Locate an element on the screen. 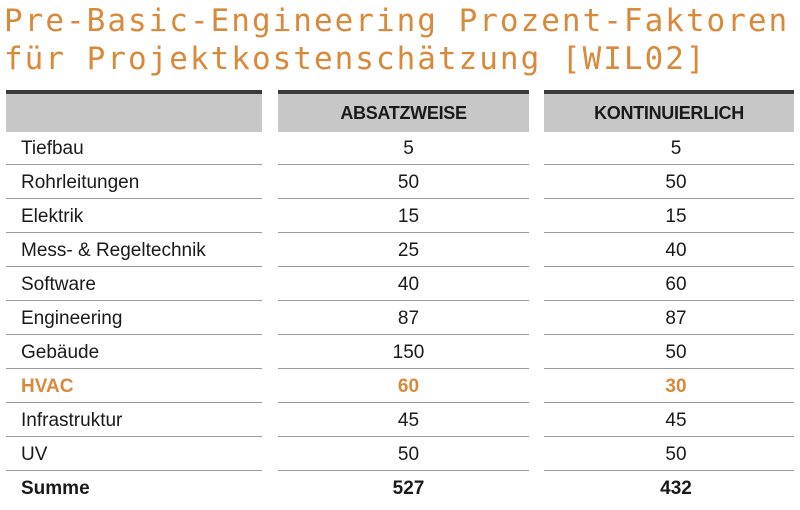 The width and height of the screenshot is (800, 510). table-row-engineering: Engineering 87 87 is located at coordinates (400, 319).